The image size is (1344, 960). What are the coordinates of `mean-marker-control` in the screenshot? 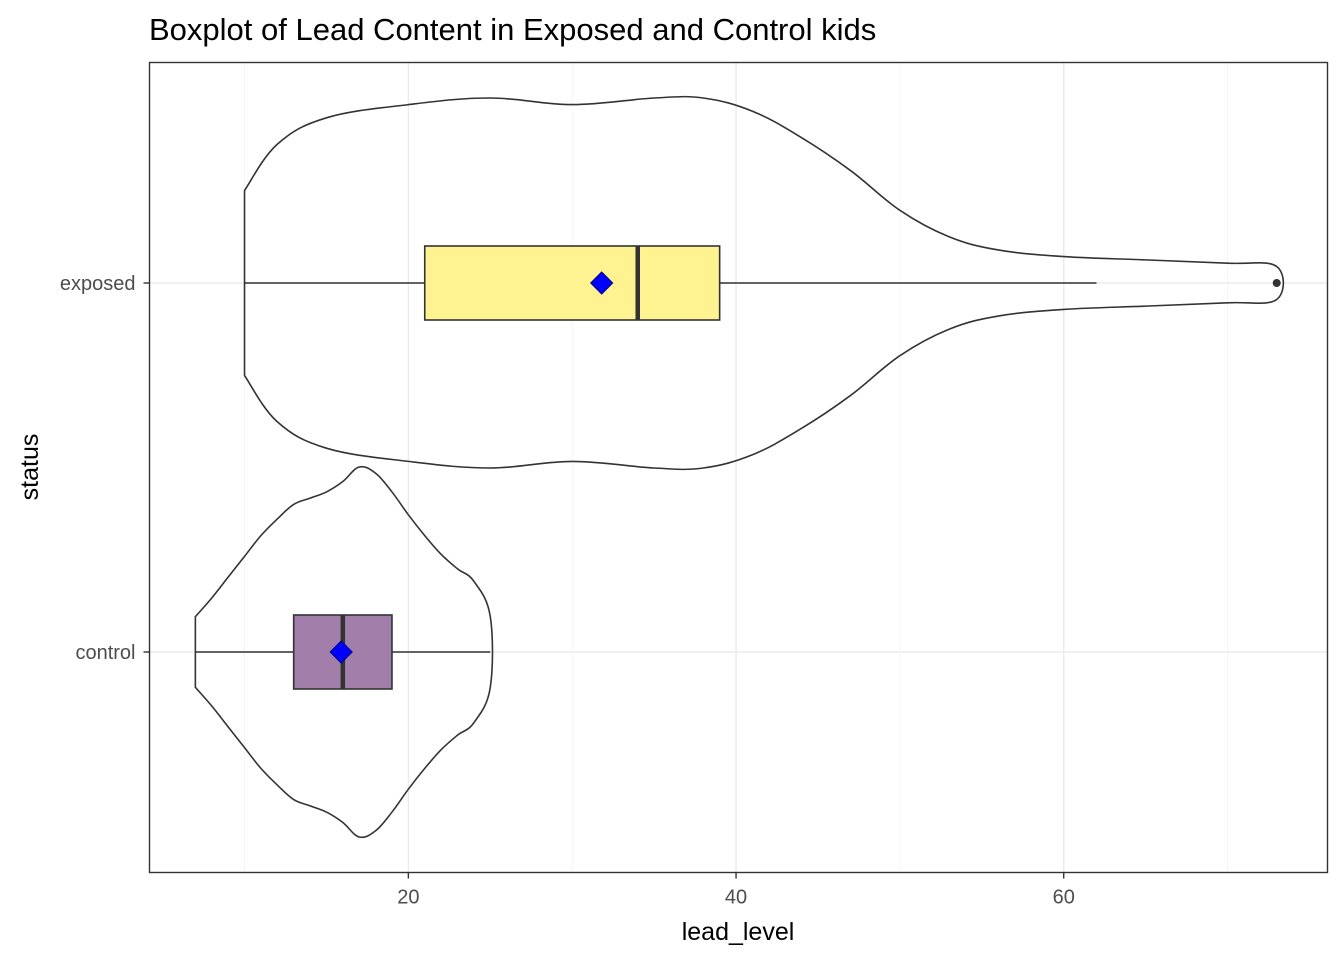 It's located at (341, 652).